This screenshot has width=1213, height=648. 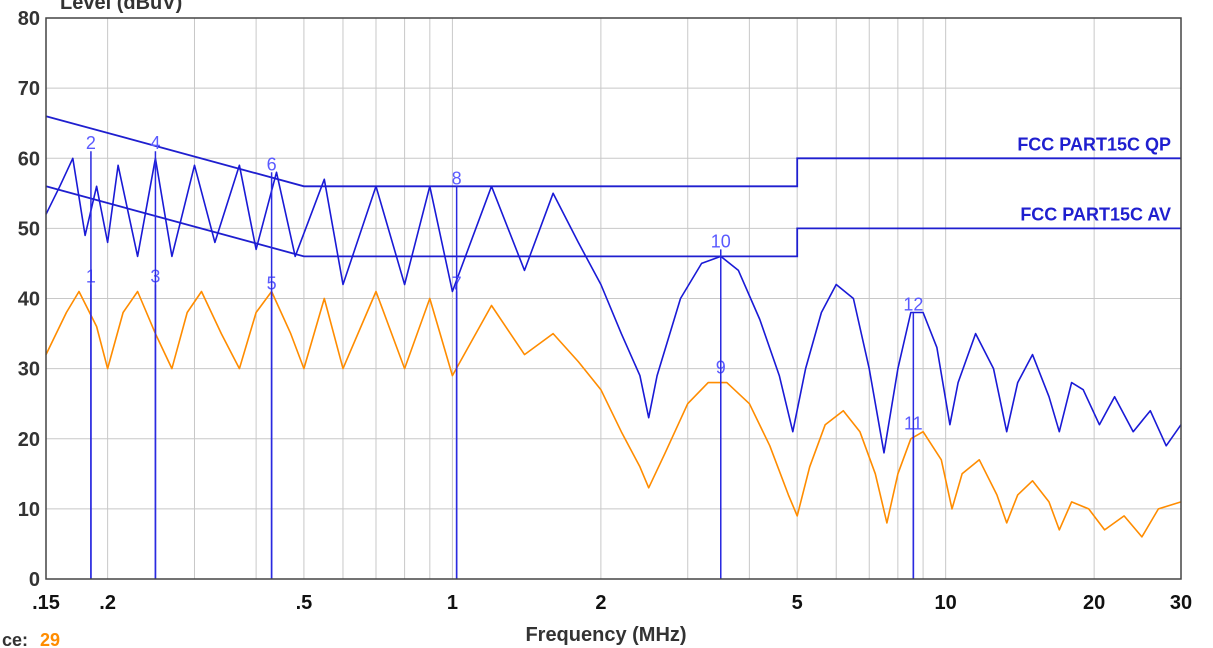 I want to click on y-tick-label: 20, so click(x=29, y=440).